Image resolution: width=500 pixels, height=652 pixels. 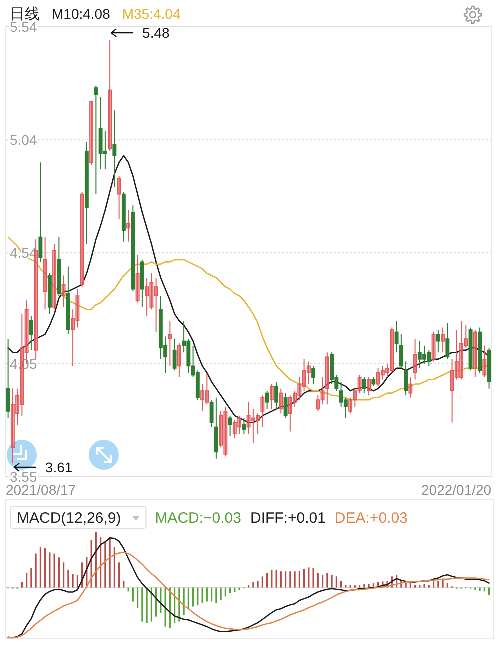 What do you see at coordinates (25, 14) in the screenshot?
I see `chart-title: 日线` at bounding box center [25, 14].